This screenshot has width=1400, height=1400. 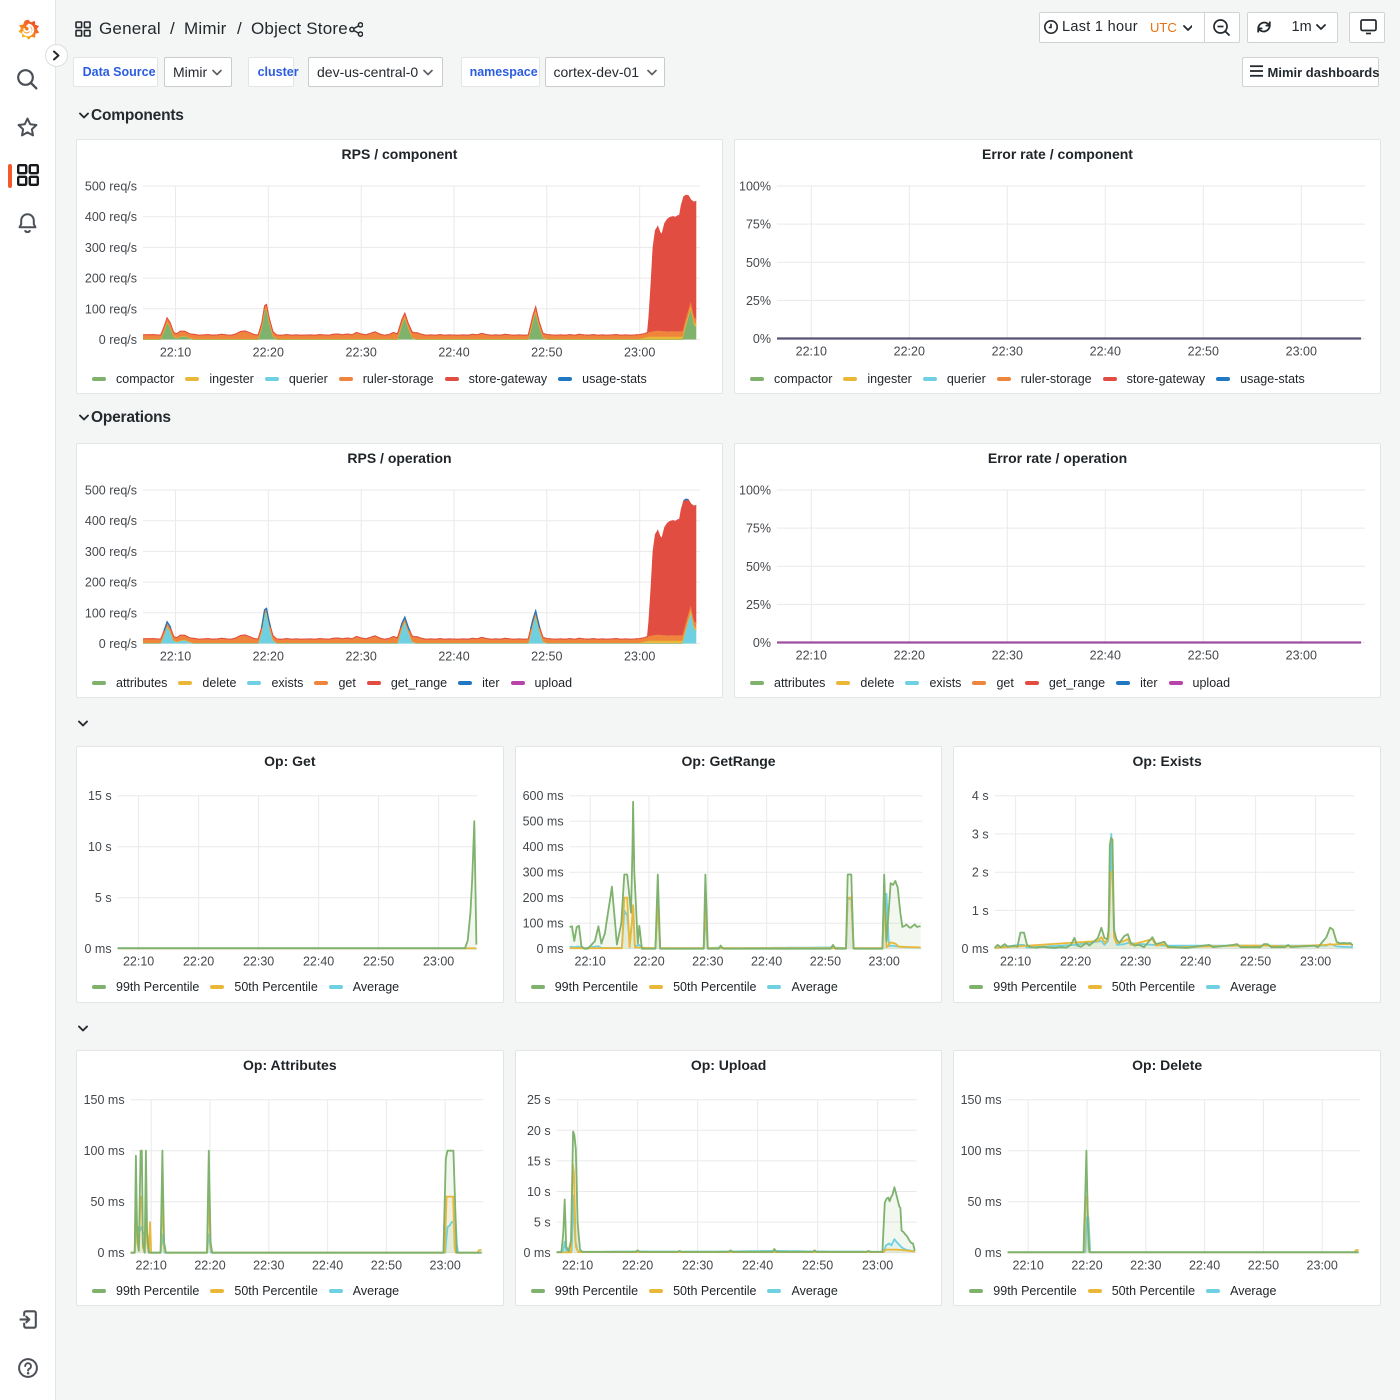 What do you see at coordinates (542, 898) in the screenshot?
I see `svg-text: 200 ms` at bounding box center [542, 898].